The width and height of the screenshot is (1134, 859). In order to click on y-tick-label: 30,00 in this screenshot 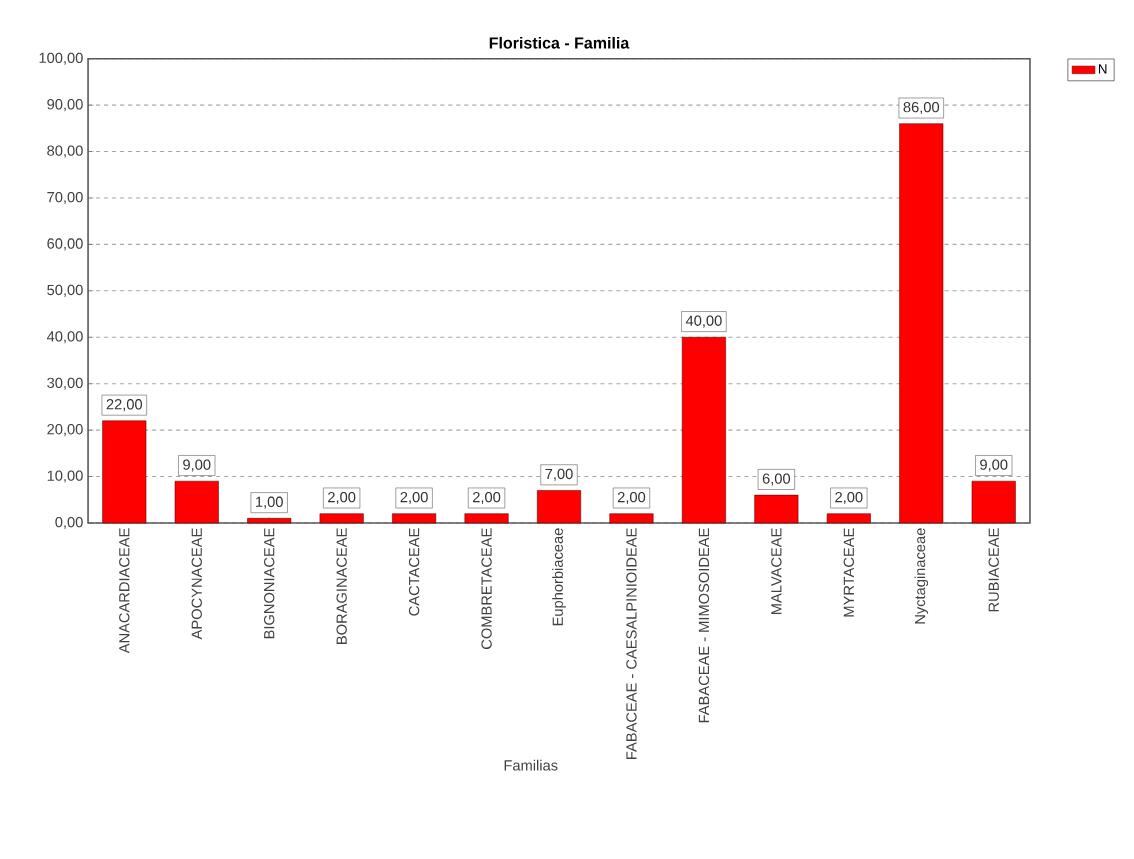, I will do `click(65, 383)`.